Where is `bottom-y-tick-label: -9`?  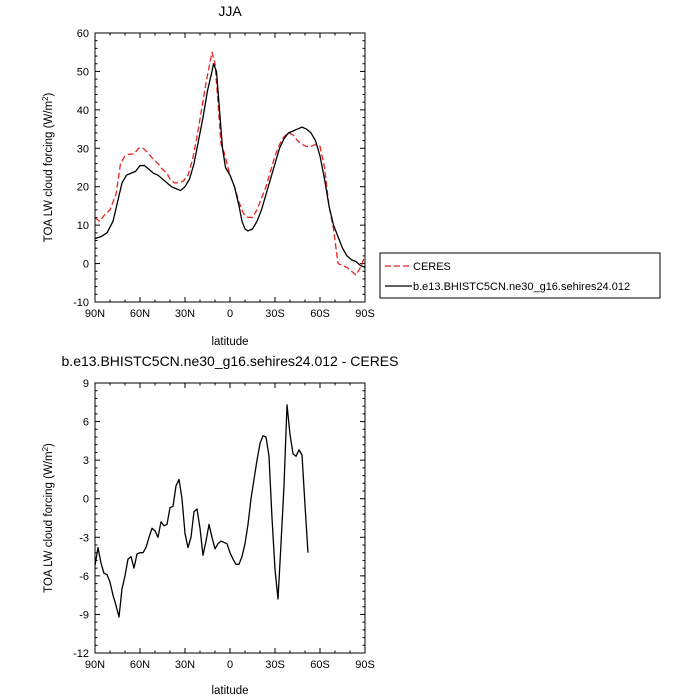
bottom-y-tick-label: -9 is located at coordinates (84, 615).